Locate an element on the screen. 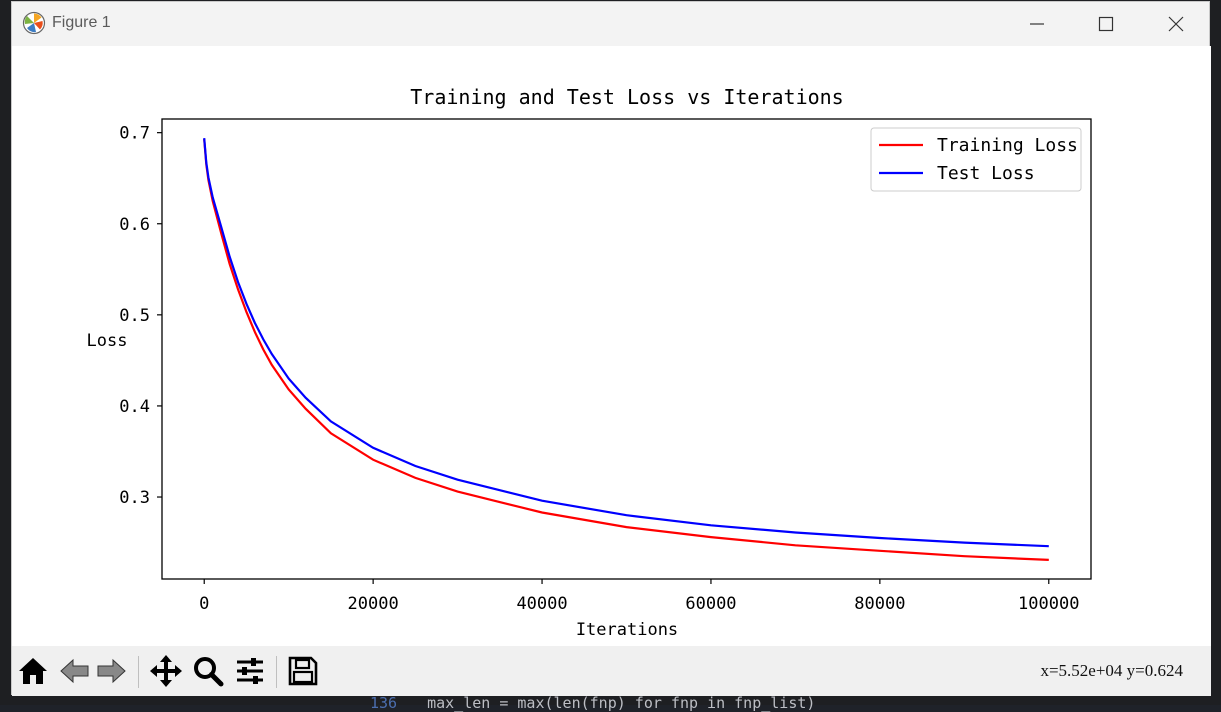 The height and width of the screenshot is (712, 1221). pan-button is located at coordinates (166, 671).